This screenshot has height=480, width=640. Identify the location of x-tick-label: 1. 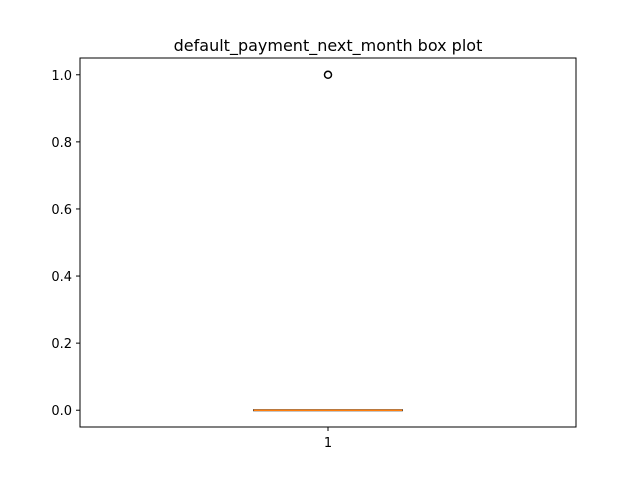
(328, 443).